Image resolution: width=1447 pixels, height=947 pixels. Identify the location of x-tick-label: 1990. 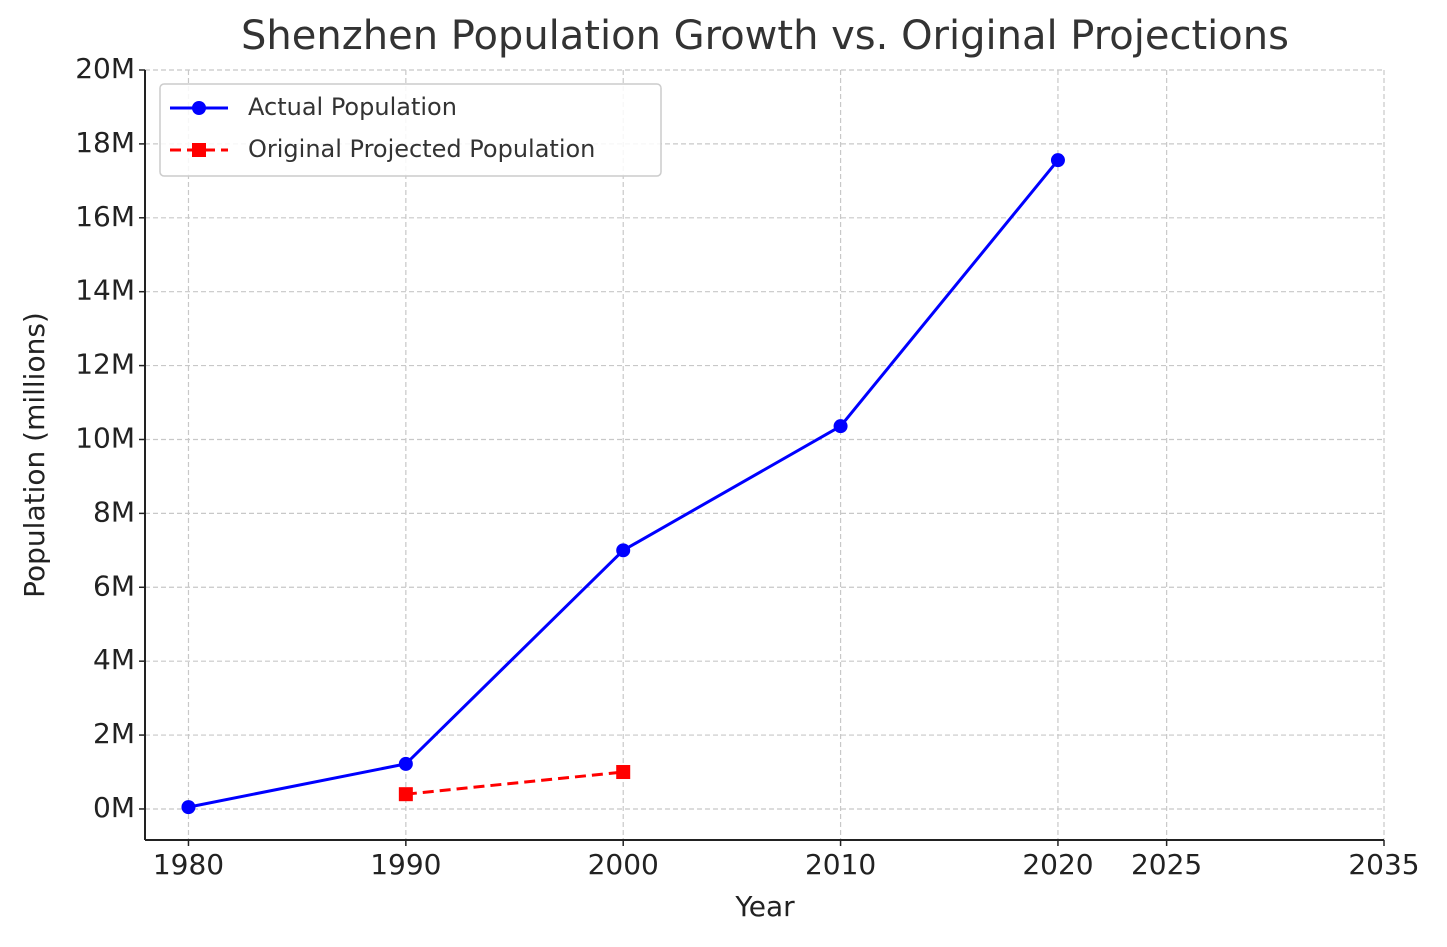
(405, 864).